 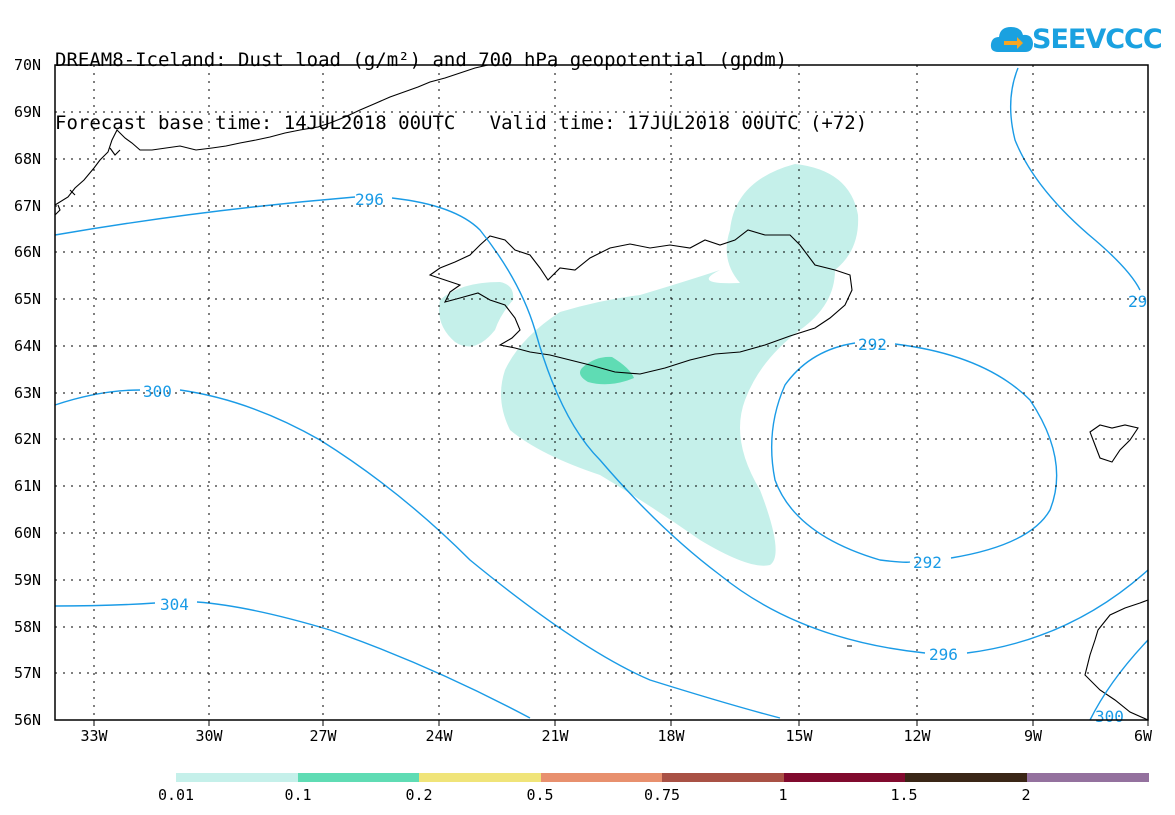 I want to click on colorbar-tick: 1.5, so click(x=904, y=795).